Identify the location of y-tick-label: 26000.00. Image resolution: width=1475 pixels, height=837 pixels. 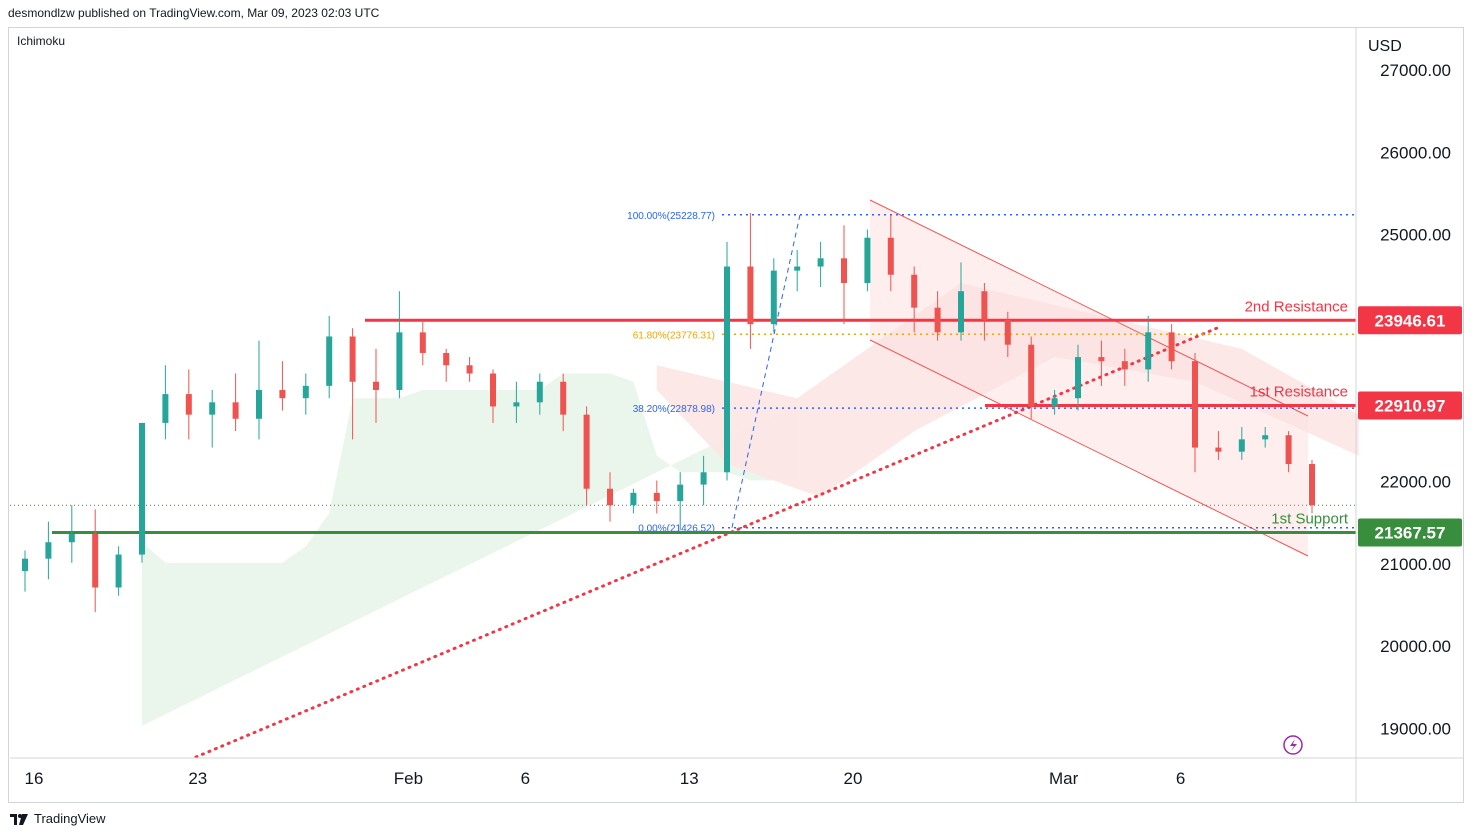
(1415, 152).